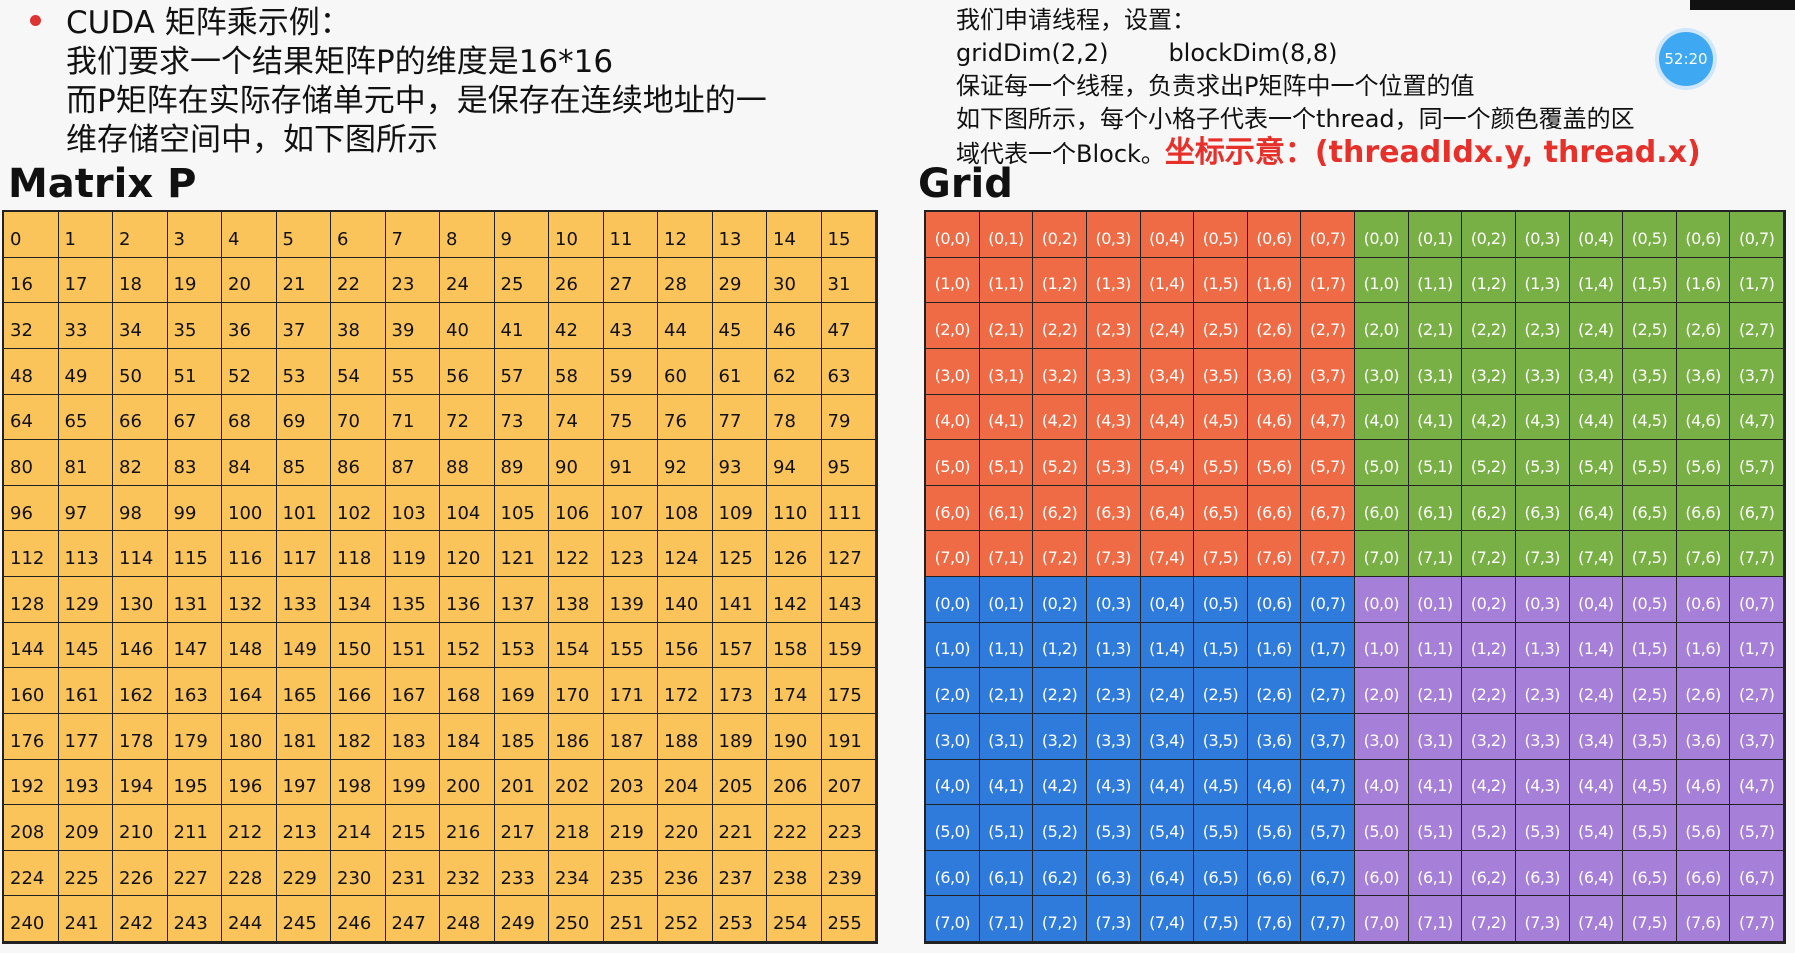 The height and width of the screenshot is (953, 1795). What do you see at coordinates (340, 62) in the screenshot?
I see `intro-line-2: 我们要求一个结果矩阵P的维度是16*16` at bounding box center [340, 62].